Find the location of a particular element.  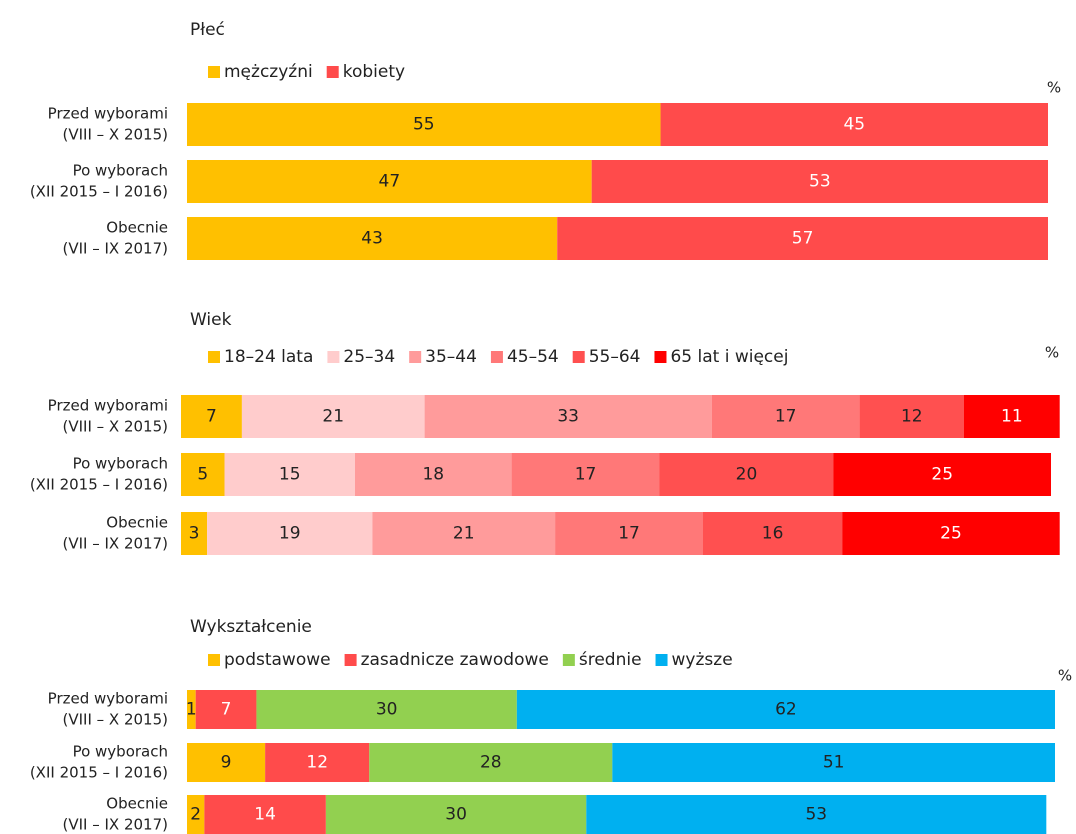

legend-label: wyższe is located at coordinates (702, 660).